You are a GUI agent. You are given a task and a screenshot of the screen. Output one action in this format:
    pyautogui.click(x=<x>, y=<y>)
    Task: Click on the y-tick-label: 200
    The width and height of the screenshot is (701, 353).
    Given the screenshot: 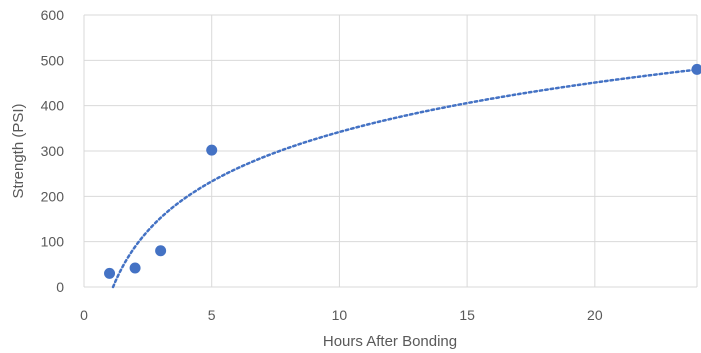 What is the action you would take?
    pyautogui.click(x=53, y=196)
    